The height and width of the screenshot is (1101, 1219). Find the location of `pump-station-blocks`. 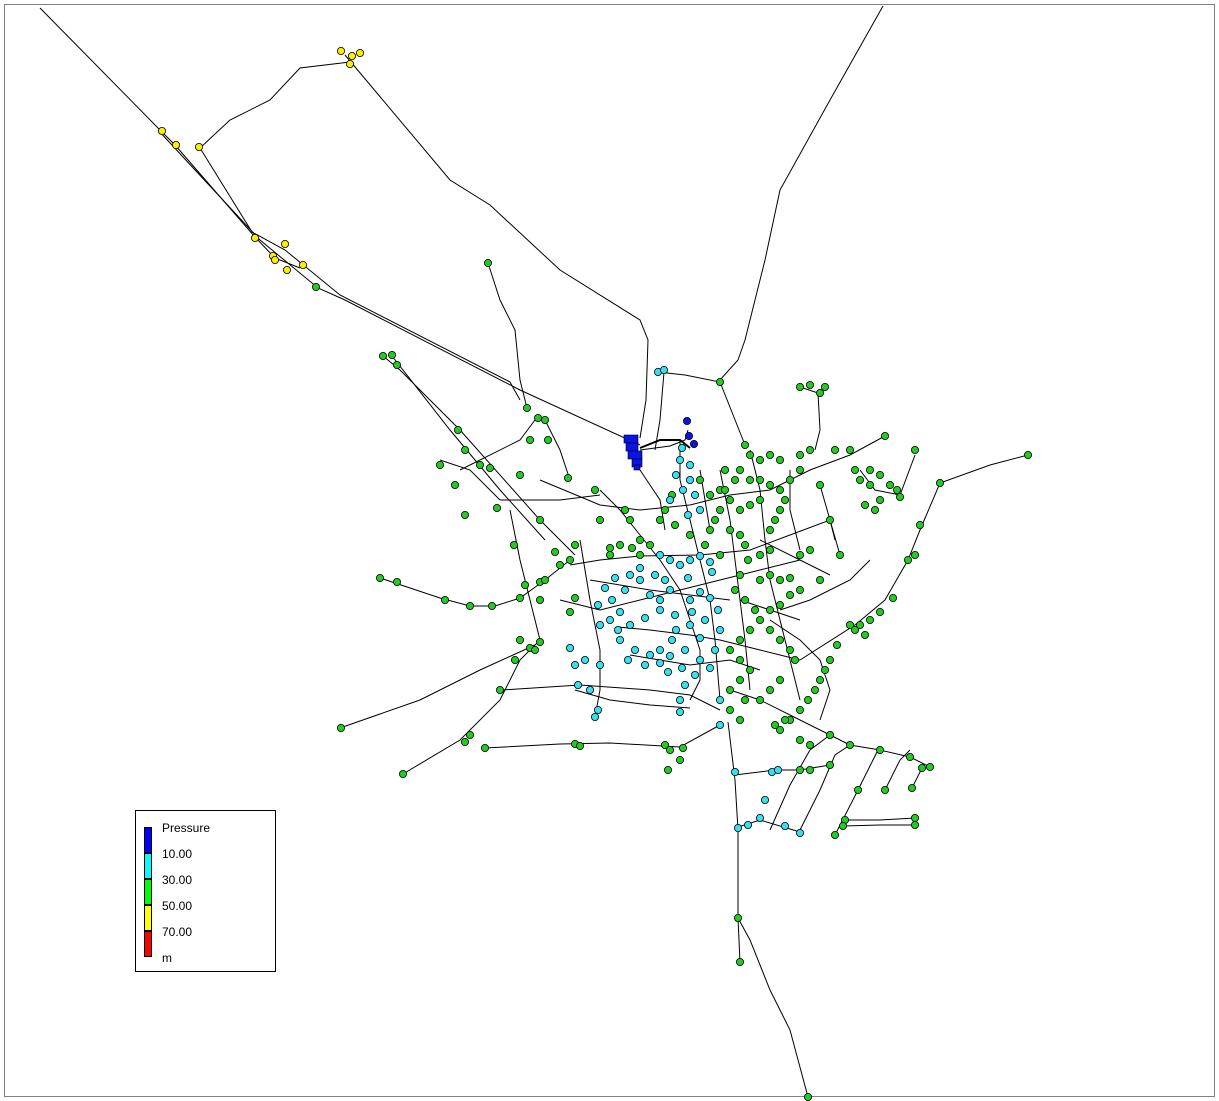

pump-station-blocks is located at coordinates (657, 452).